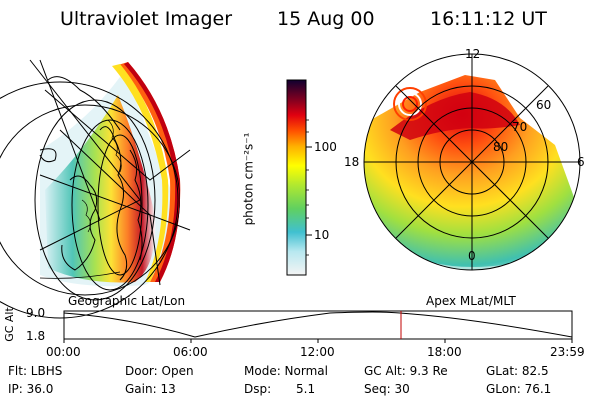 Image resolution: width=600 pixels, height=400 pixels. What do you see at coordinates (299, 177) in the screenshot?
I see `colorbar` at bounding box center [299, 177].